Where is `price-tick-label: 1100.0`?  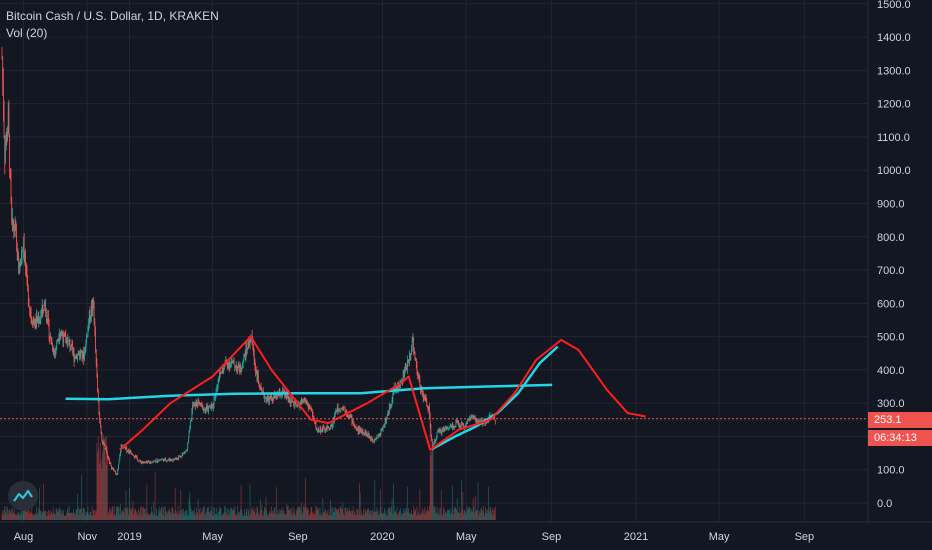
price-tick-label: 1100.0 is located at coordinates (893, 138).